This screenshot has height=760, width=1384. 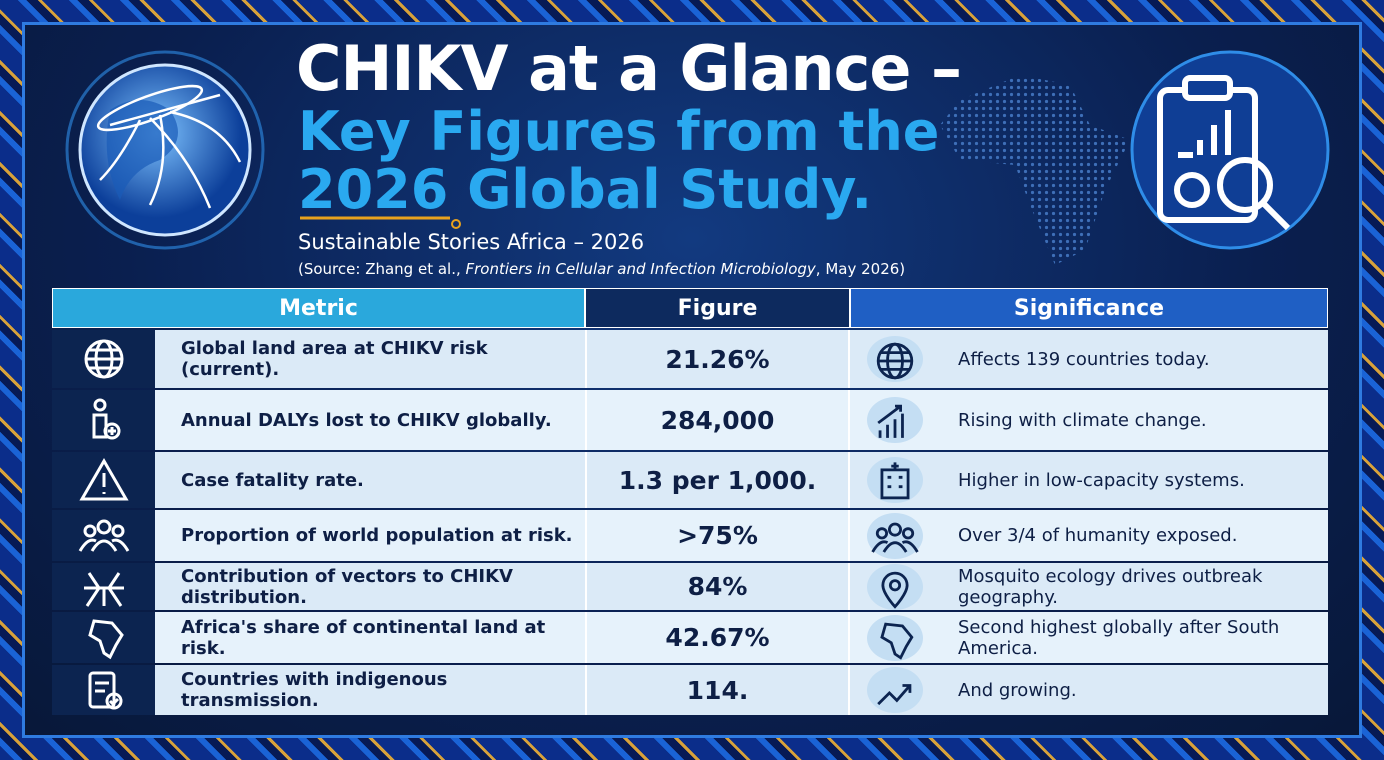 What do you see at coordinates (370, 535) in the screenshot?
I see `metric: Proportion of world population at risk.` at bounding box center [370, 535].